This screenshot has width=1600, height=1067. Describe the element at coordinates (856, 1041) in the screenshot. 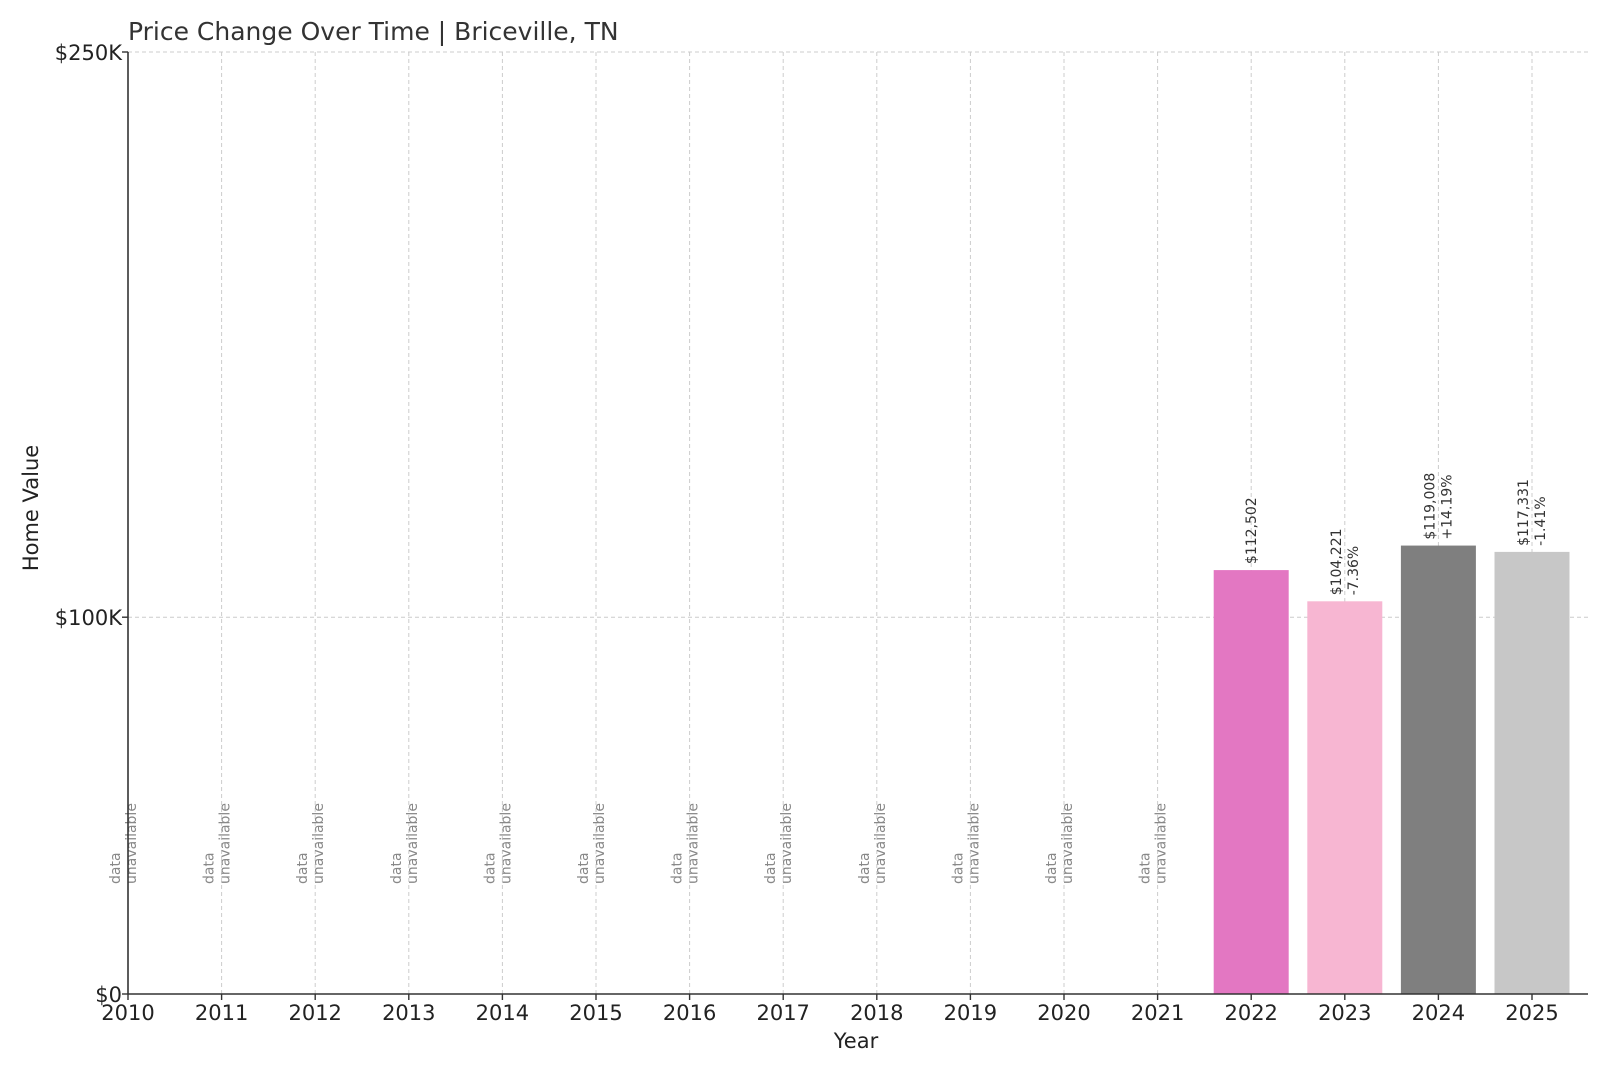

I see `x-axis-label: Year` at that location.